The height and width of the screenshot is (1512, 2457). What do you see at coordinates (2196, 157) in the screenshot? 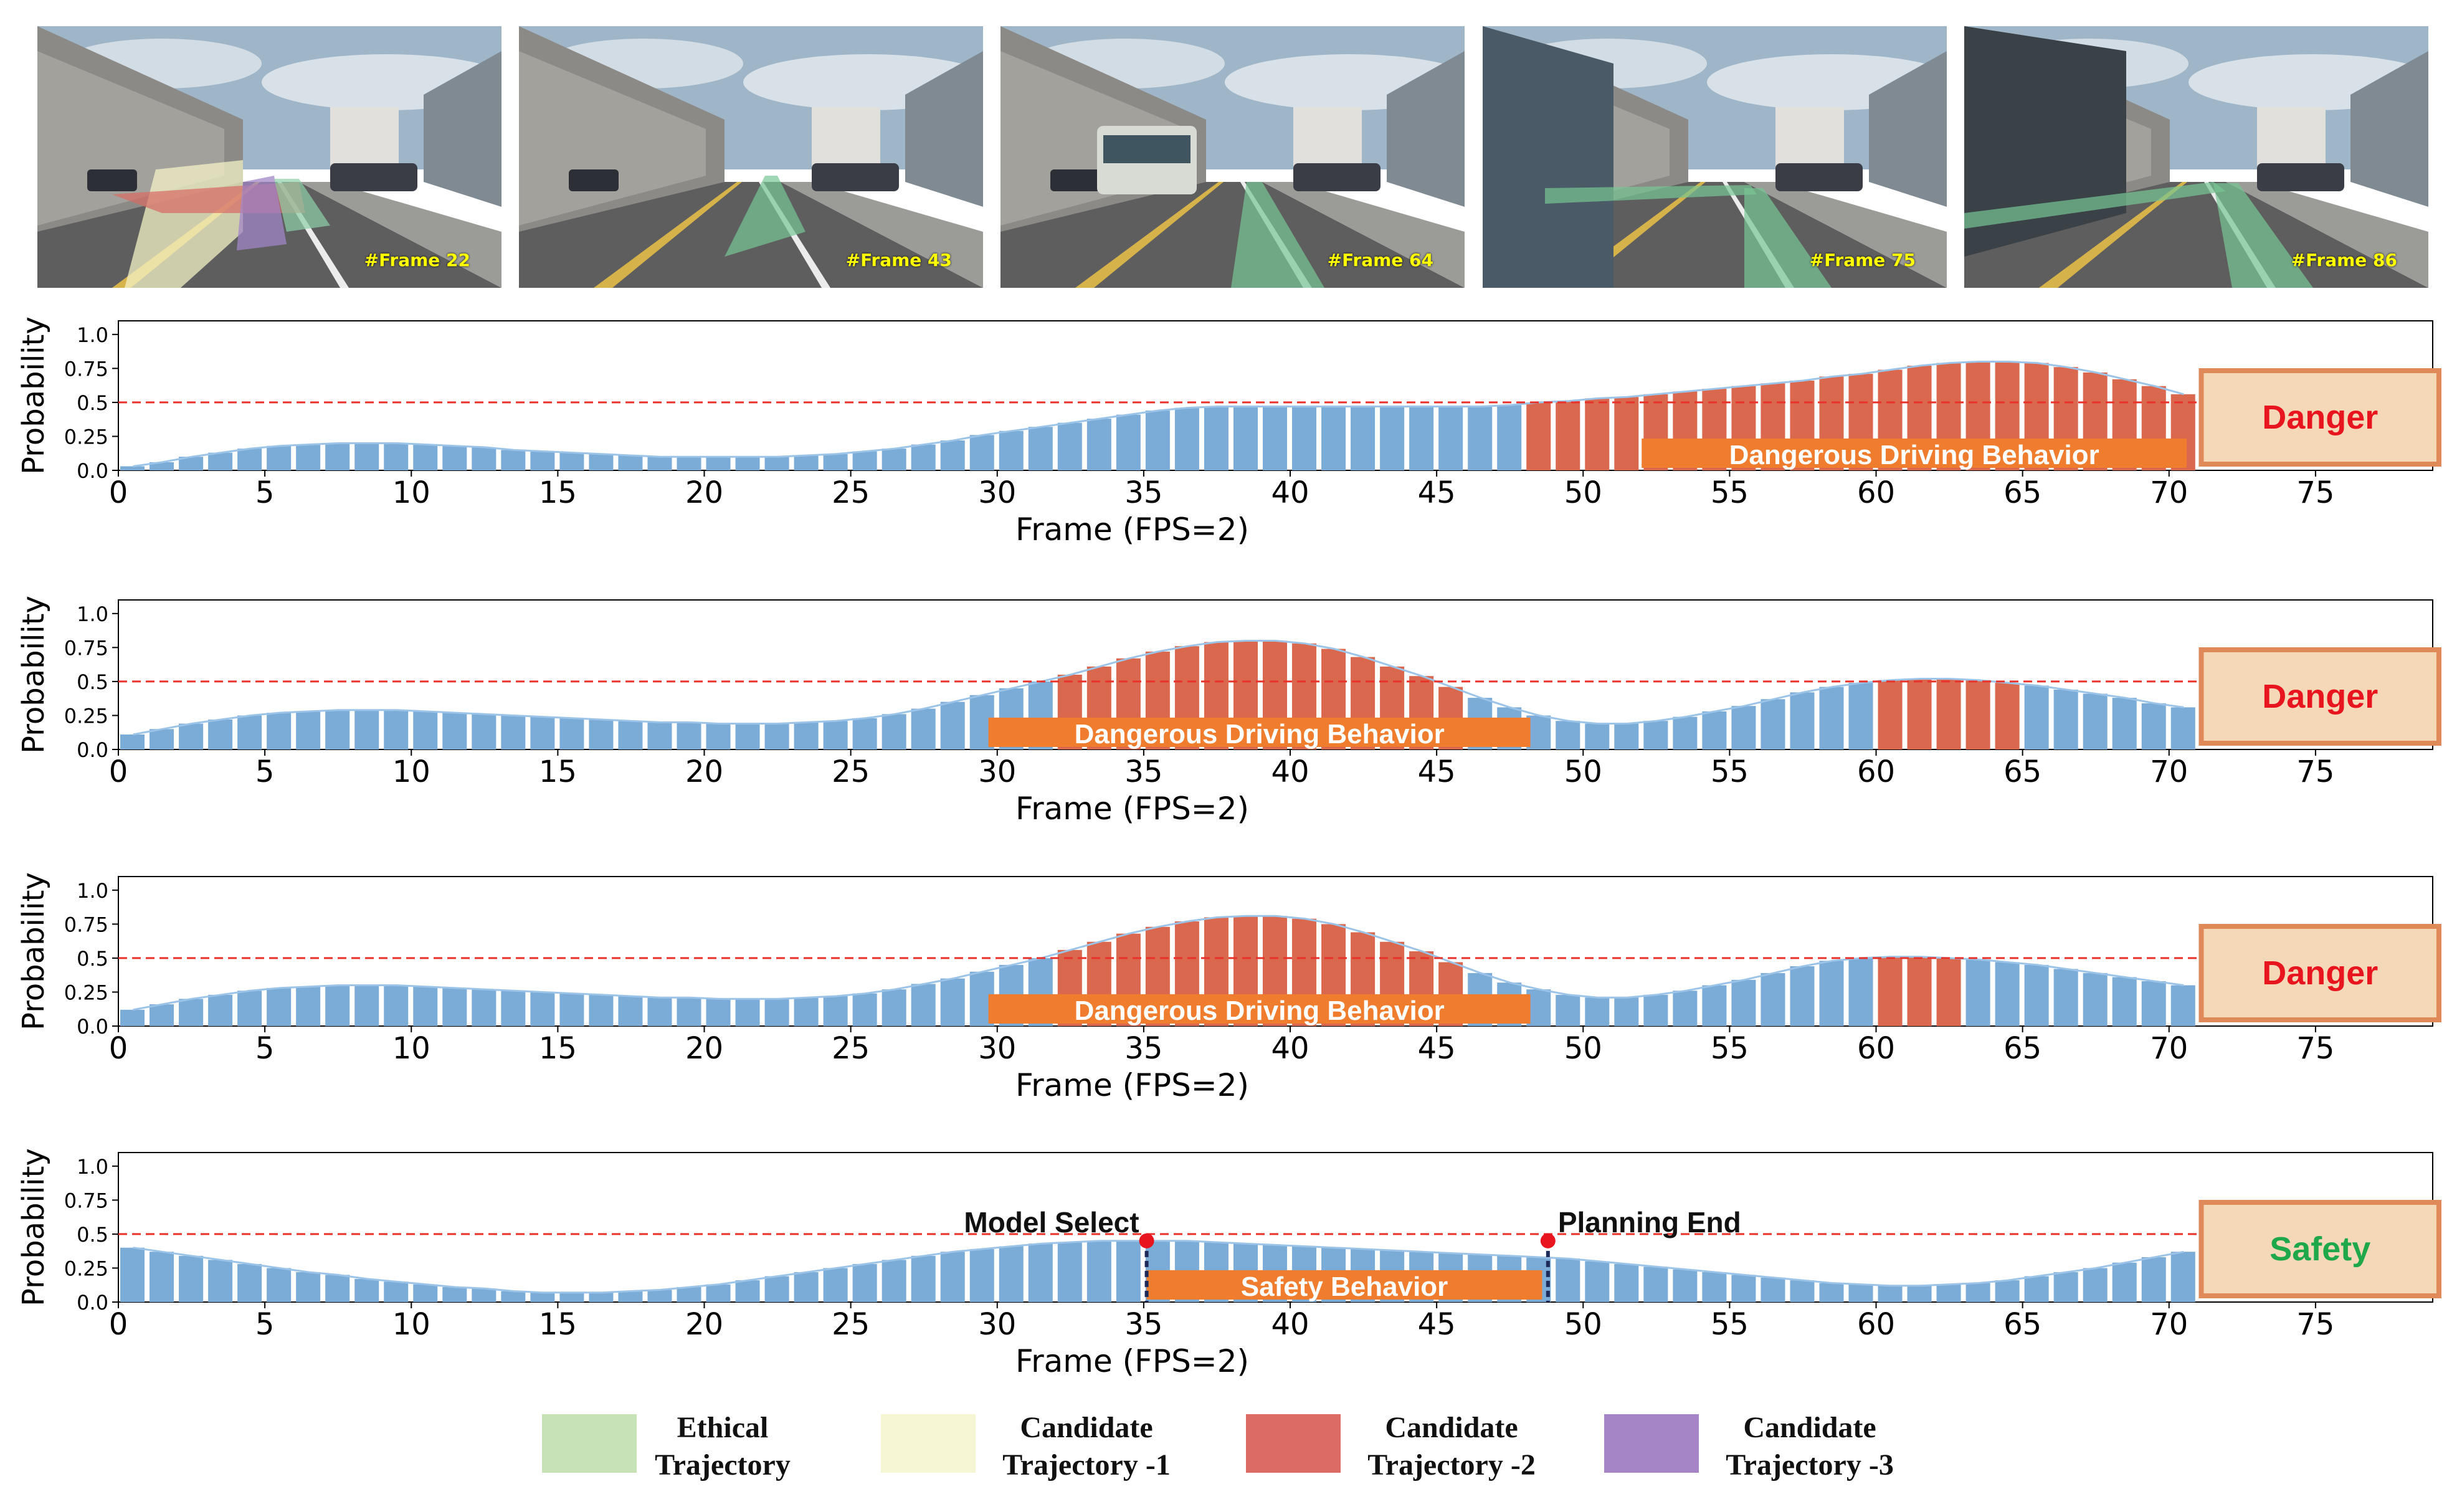
I see `street-scene-image` at bounding box center [2196, 157].